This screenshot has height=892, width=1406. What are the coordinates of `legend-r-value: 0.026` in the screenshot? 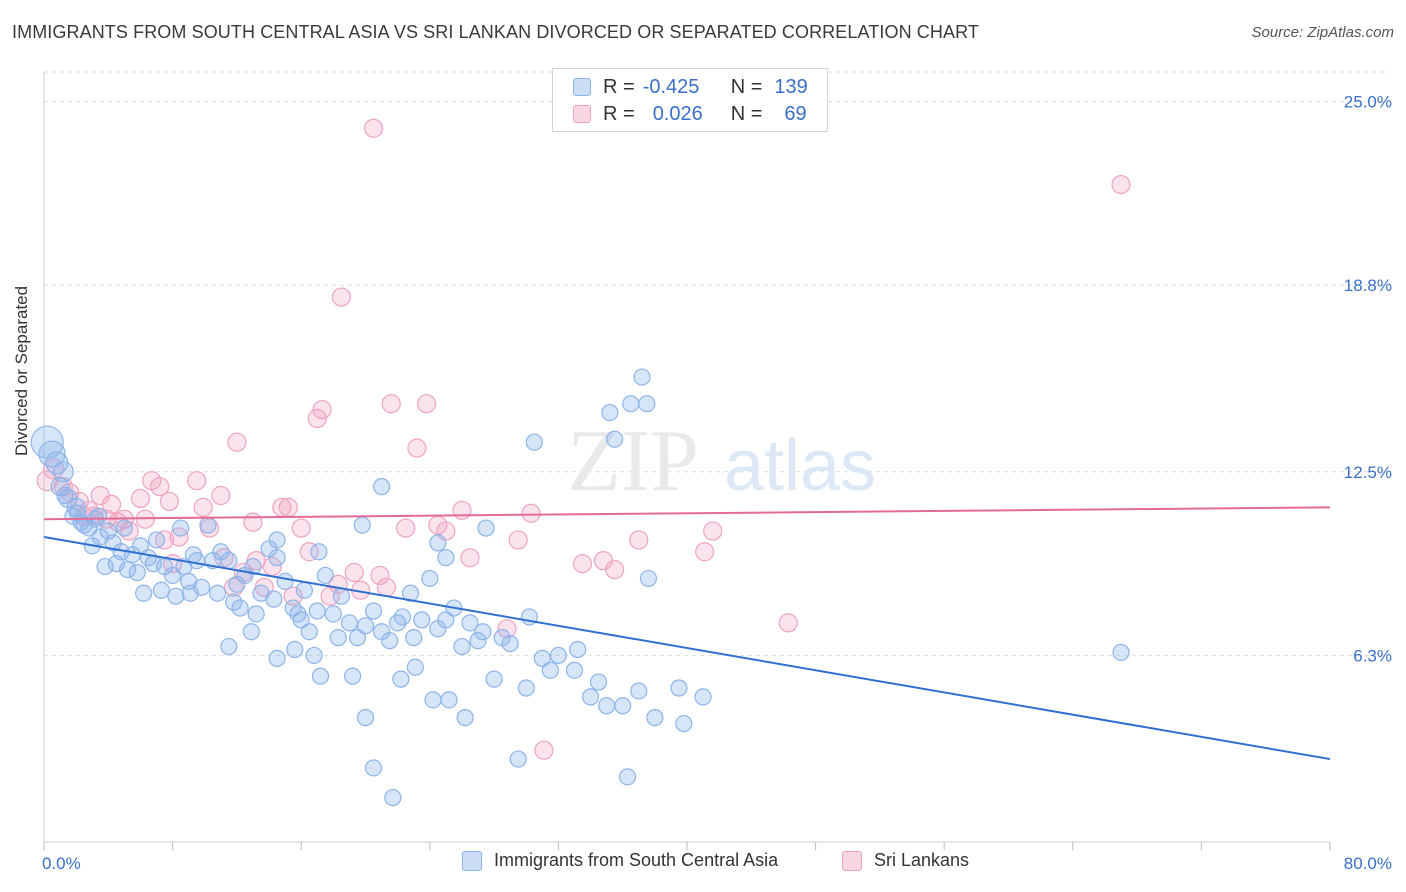 It's located at (677, 113).